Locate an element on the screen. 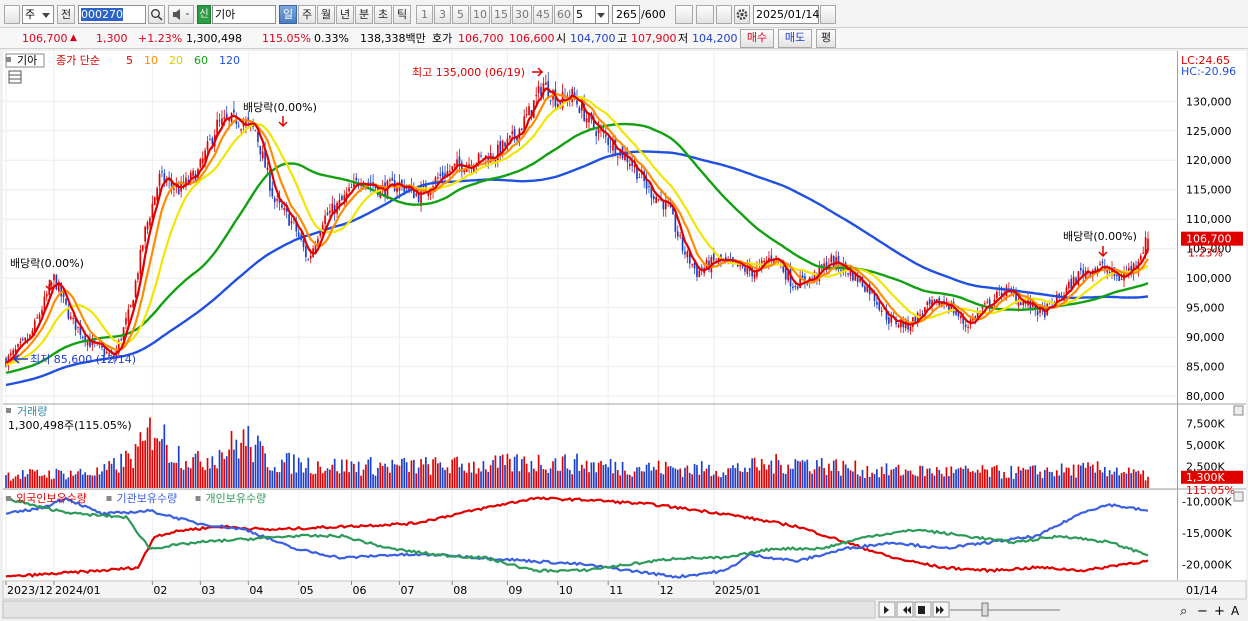  date-field: 2025/01/14 is located at coordinates (786, 14).